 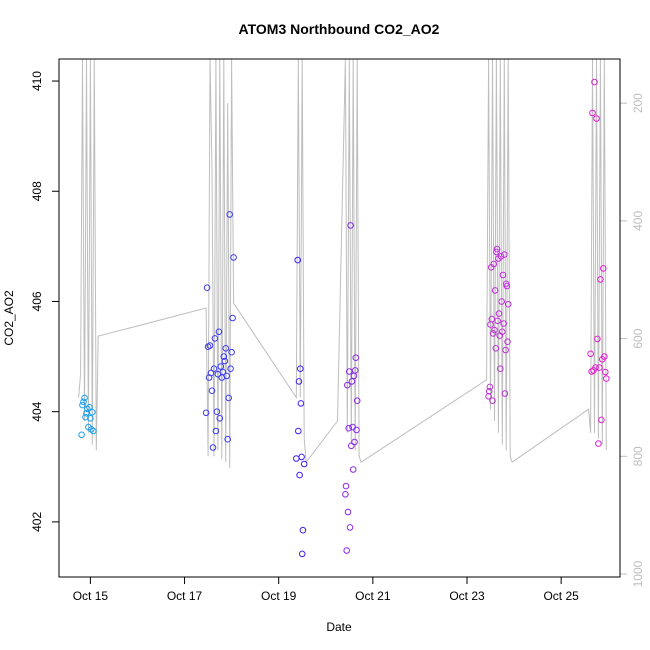 What do you see at coordinates (638, 573) in the screenshot?
I see `right-tick-label: 1000` at bounding box center [638, 573].